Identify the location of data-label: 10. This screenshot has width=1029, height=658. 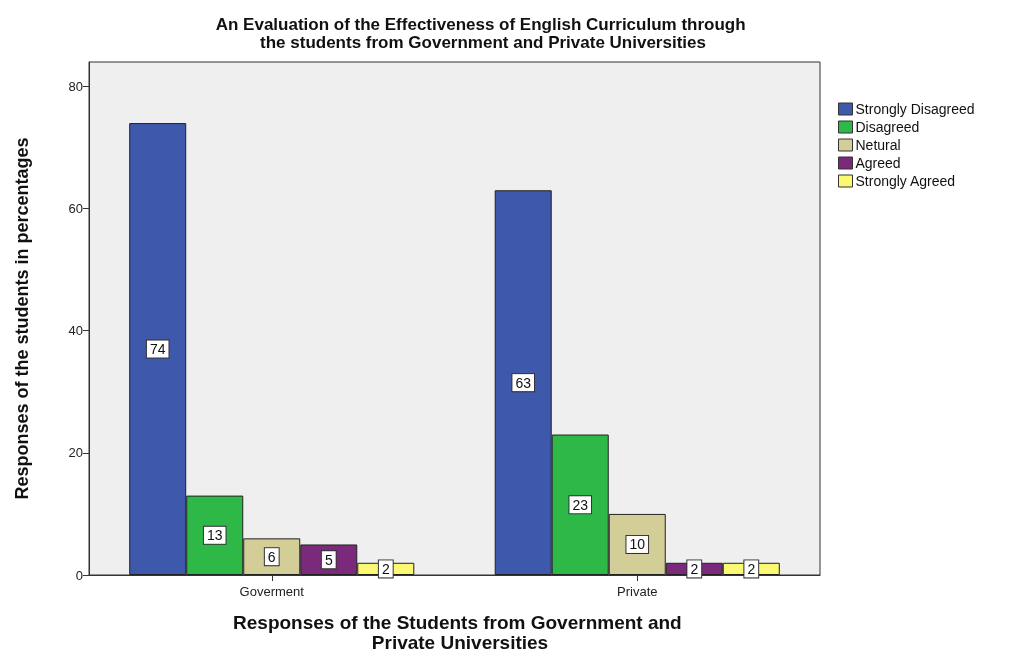
(637, 544).